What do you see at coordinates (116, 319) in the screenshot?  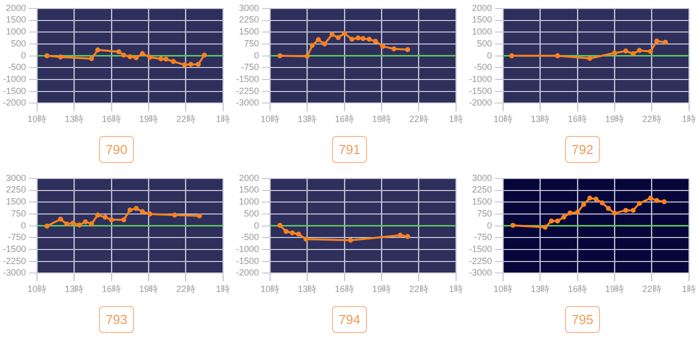 I see `text: 793` at bounding box center [116, 319].